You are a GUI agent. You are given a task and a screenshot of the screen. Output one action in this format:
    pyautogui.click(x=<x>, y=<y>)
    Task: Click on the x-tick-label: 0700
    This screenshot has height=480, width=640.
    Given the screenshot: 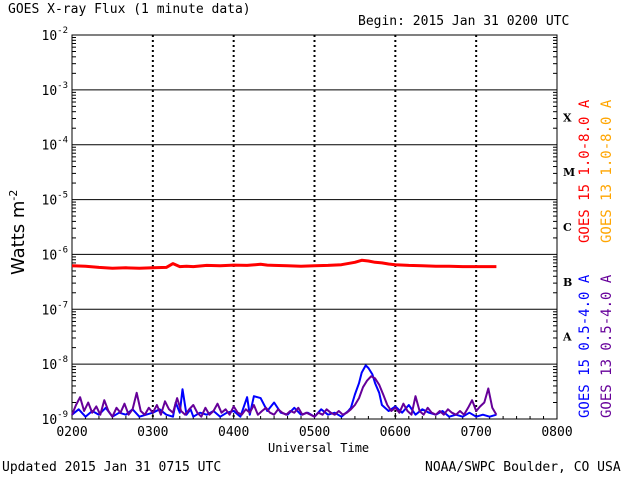 What is the action you would take?
    pyautogui.click(x=476, y=432)
    